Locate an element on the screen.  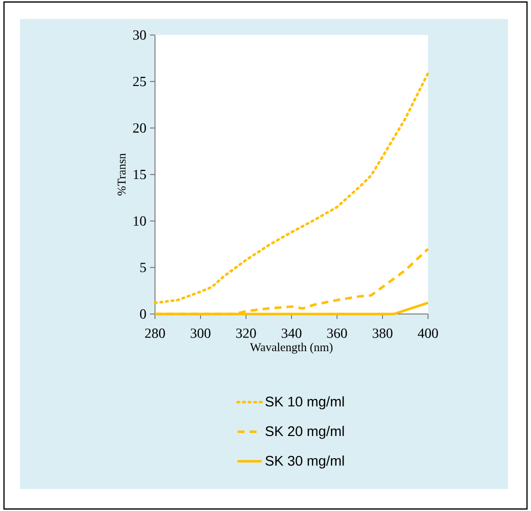
legend-label: SK 20 mg/ml is located at coordinates (305, 432).